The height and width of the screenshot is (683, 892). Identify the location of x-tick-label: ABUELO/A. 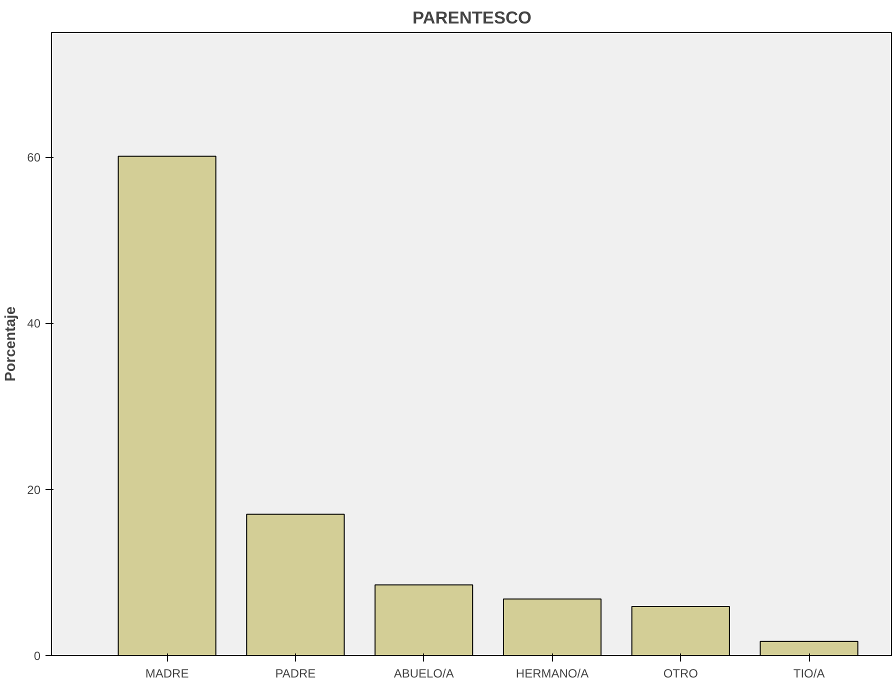
(424, 673).